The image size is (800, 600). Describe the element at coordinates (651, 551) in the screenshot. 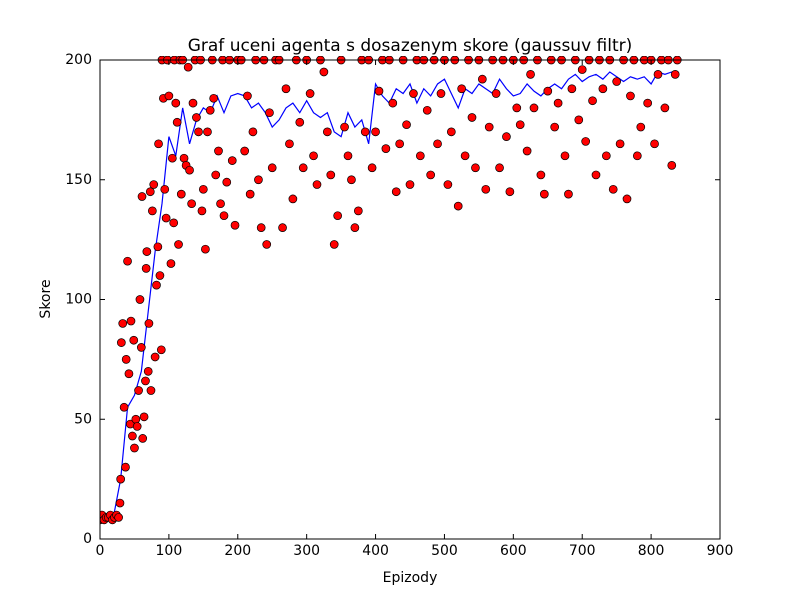

I see `x-tick-label: 800` at that location.